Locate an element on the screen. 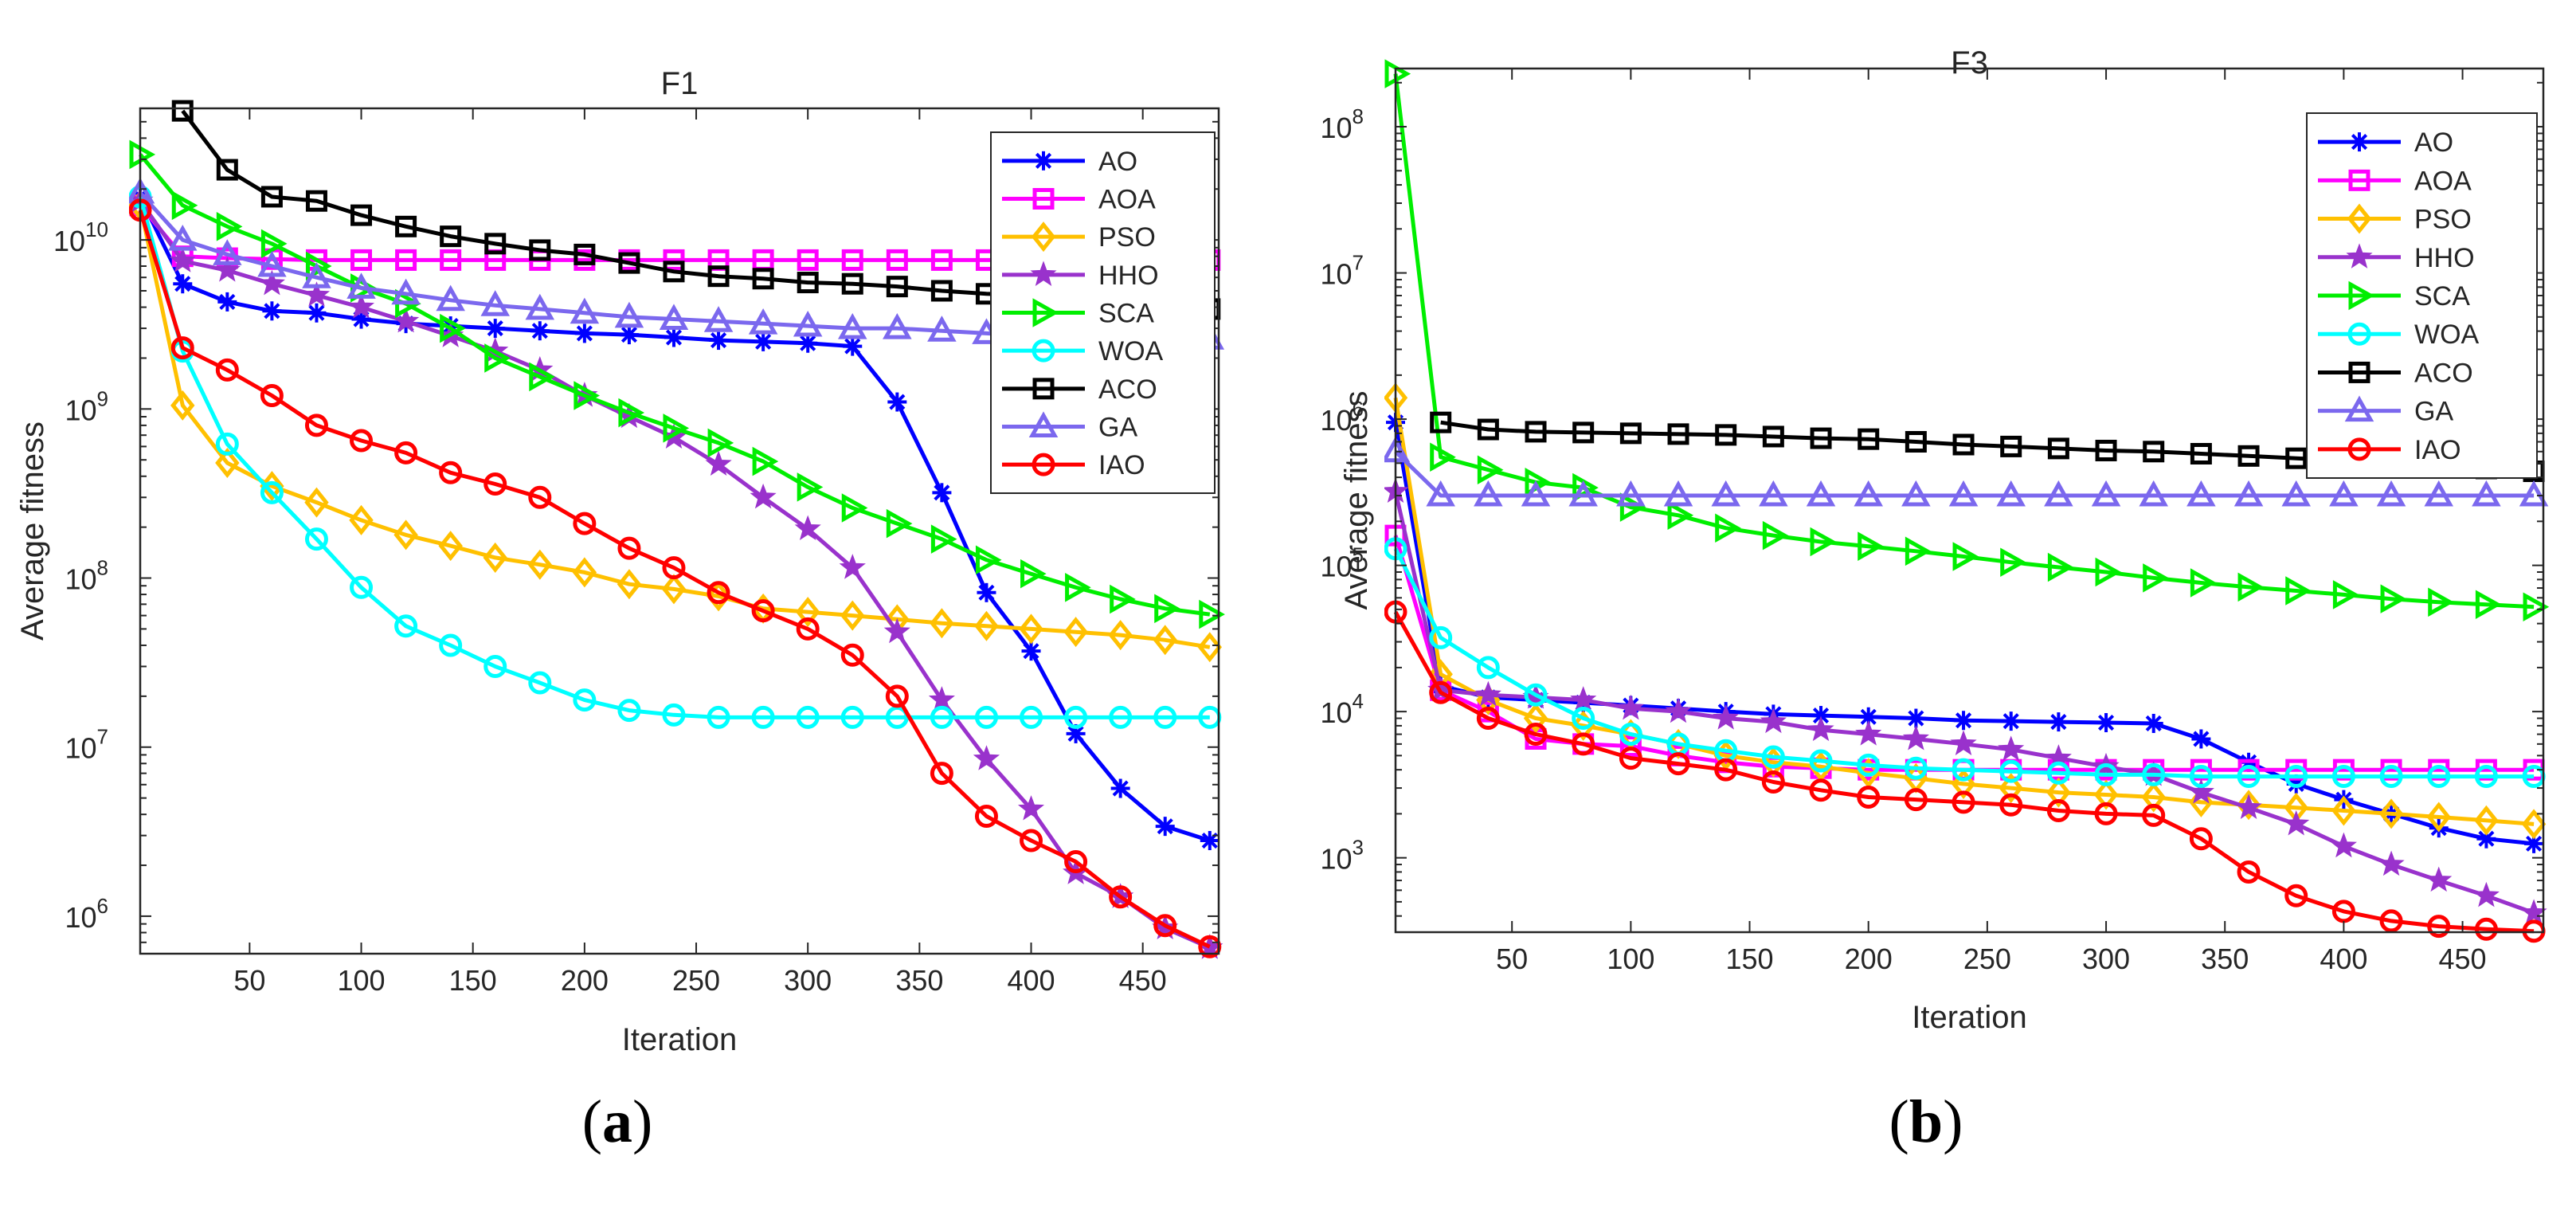  y-tick-label: 10¹⁰ is located at coordinates (80, 237).